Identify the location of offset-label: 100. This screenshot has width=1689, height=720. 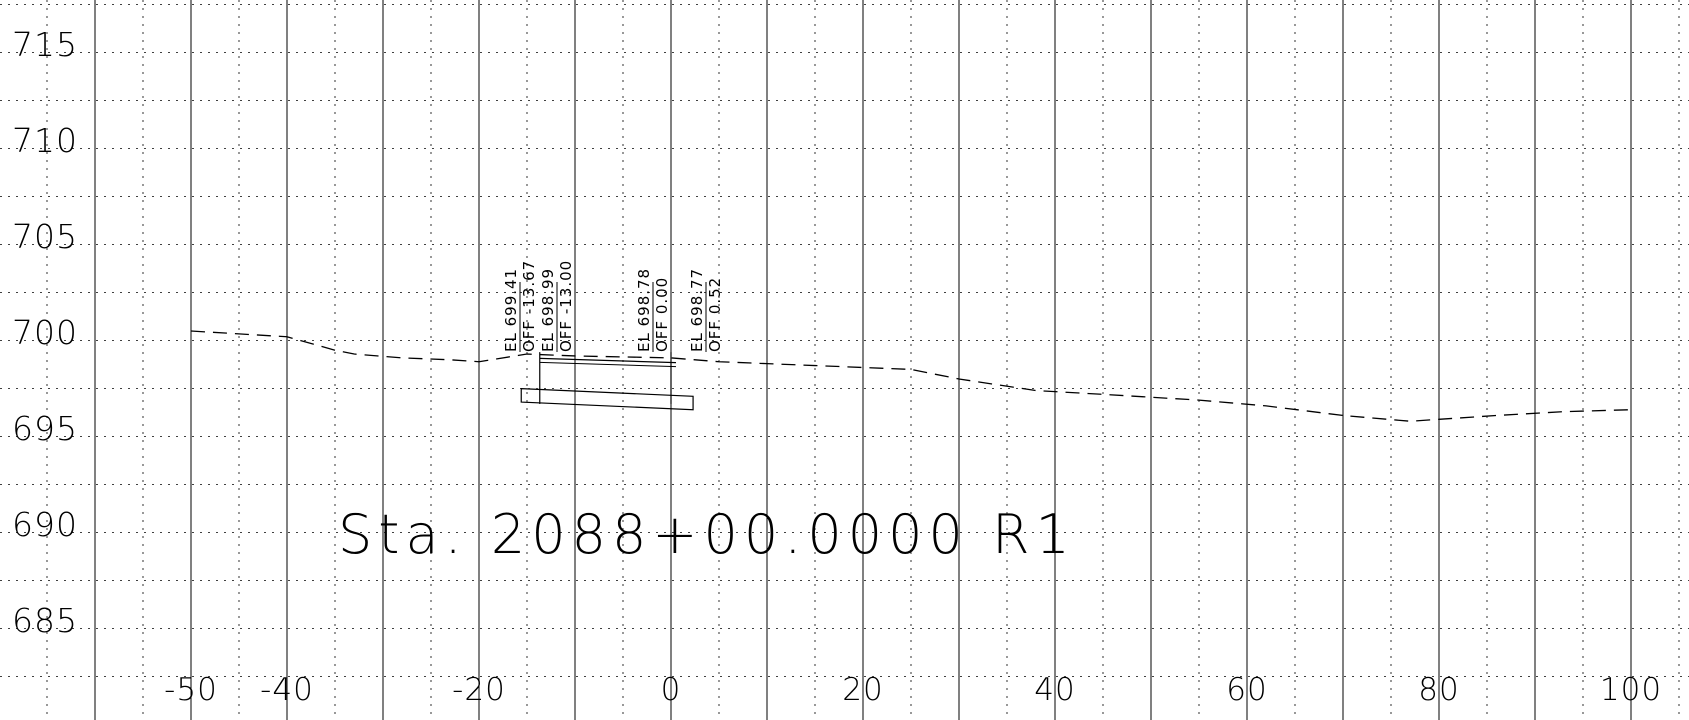
(1631, 690).